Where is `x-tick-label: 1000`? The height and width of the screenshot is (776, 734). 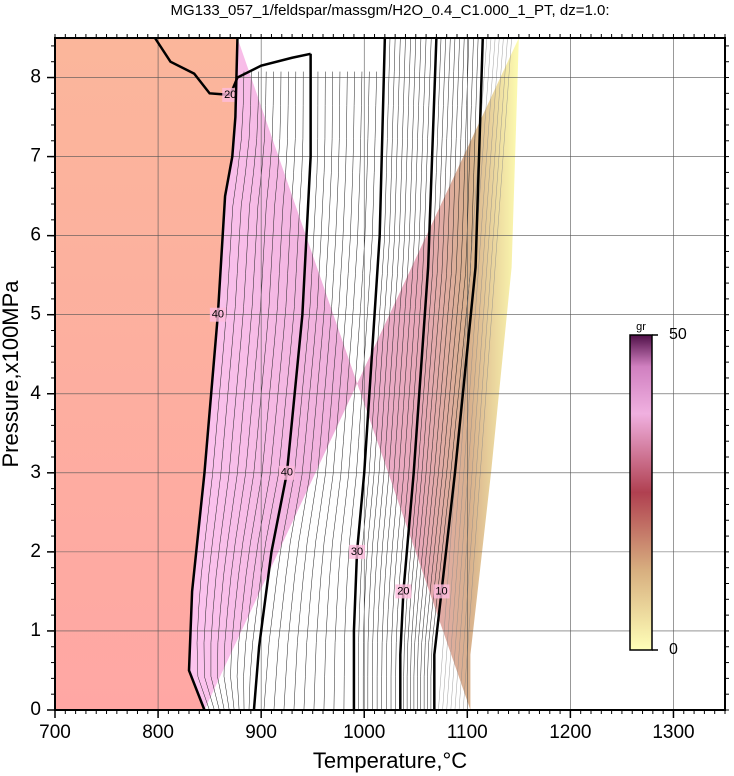
x-tick-label: 1000 is located at coordinates (364, 732).